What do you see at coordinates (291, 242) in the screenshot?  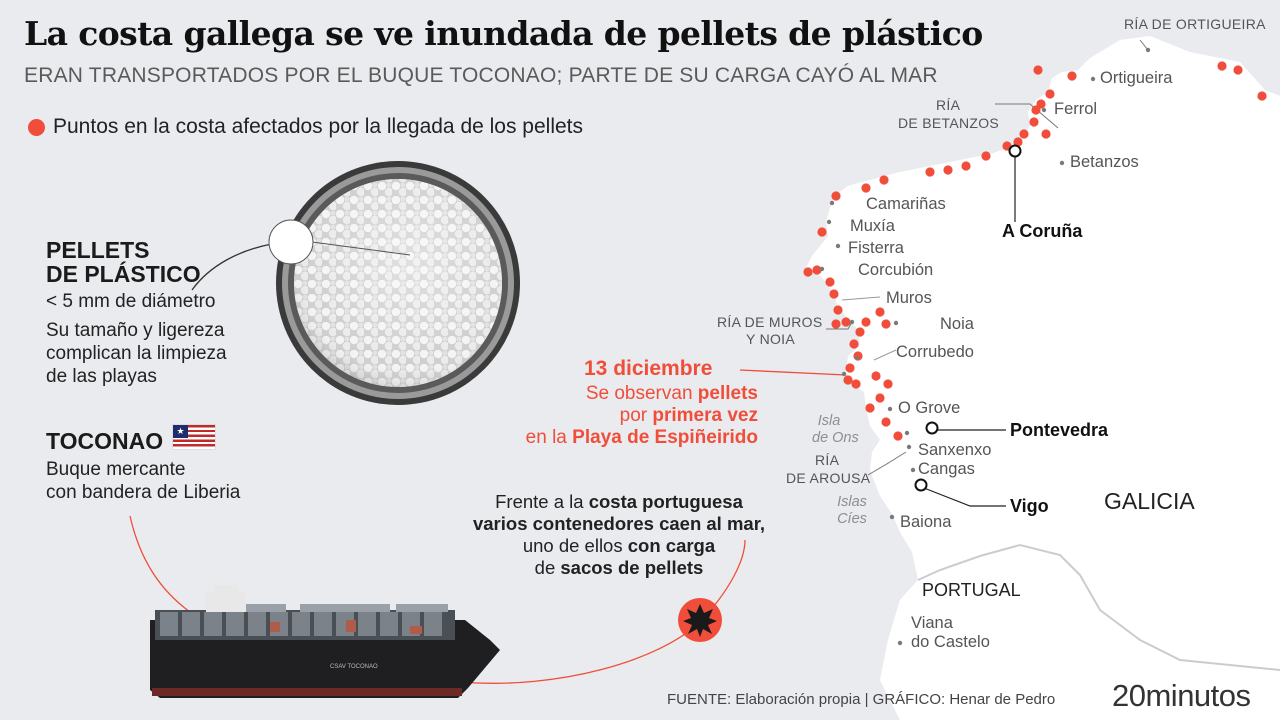 I see `pellet-zoom-circle` at bounding box center [291, 242].